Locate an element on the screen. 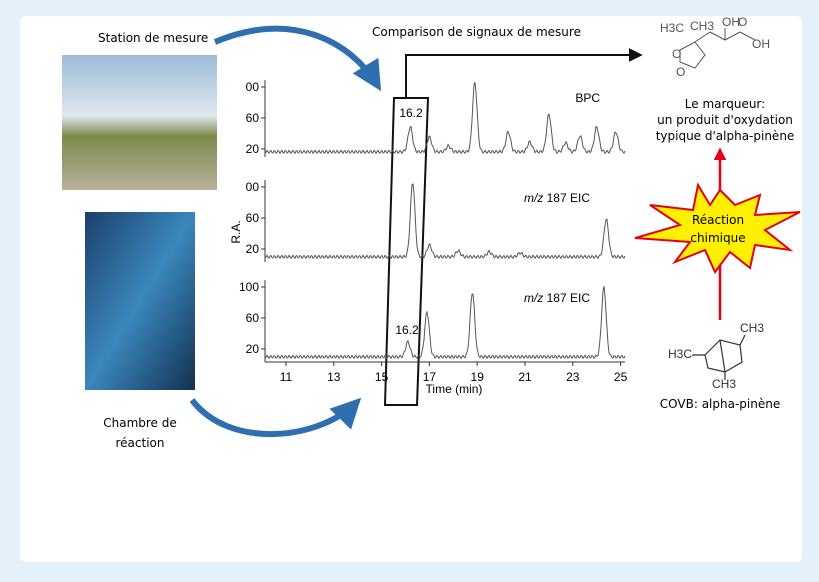 The width and height of the screenshot is (819, 582). comparison-label: Comparison de signaux de mesure is located at coordinates (476, 32).